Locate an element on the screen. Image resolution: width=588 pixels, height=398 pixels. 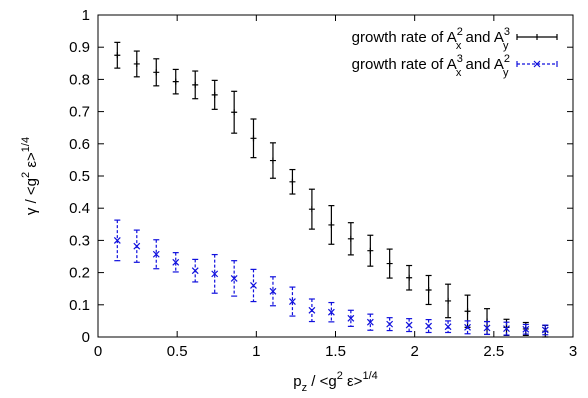
y-tick-label: 0.8 is located at coordinates (79, 79).